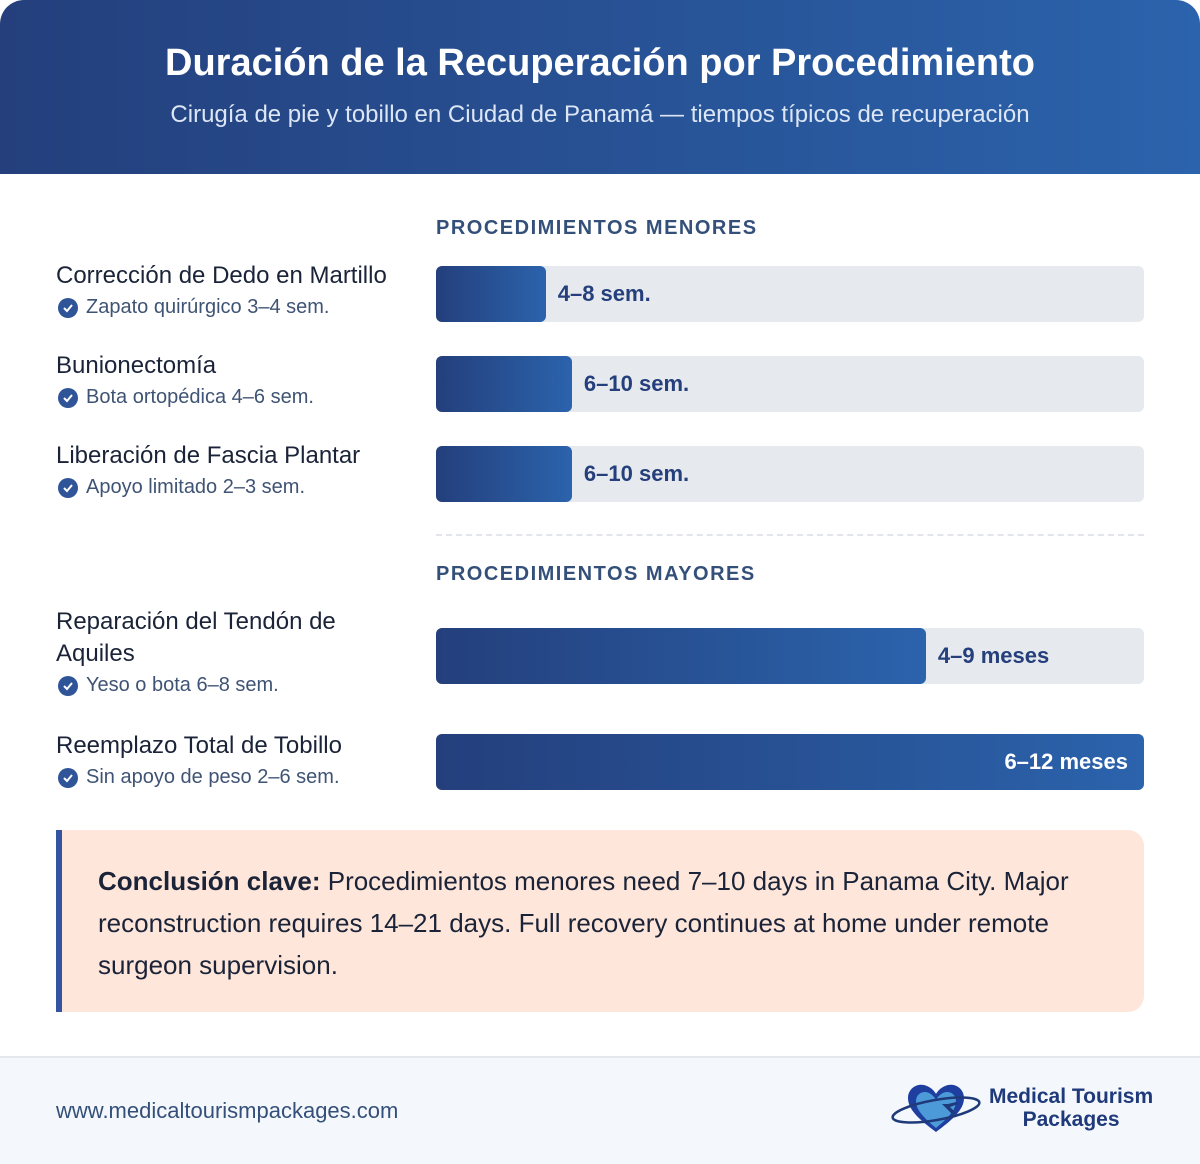 The image size is (1200, 1164). Describe the element at coordinates (136, 365) in the screenshot. I see `procedure-name: Bunionectomía` at that location.